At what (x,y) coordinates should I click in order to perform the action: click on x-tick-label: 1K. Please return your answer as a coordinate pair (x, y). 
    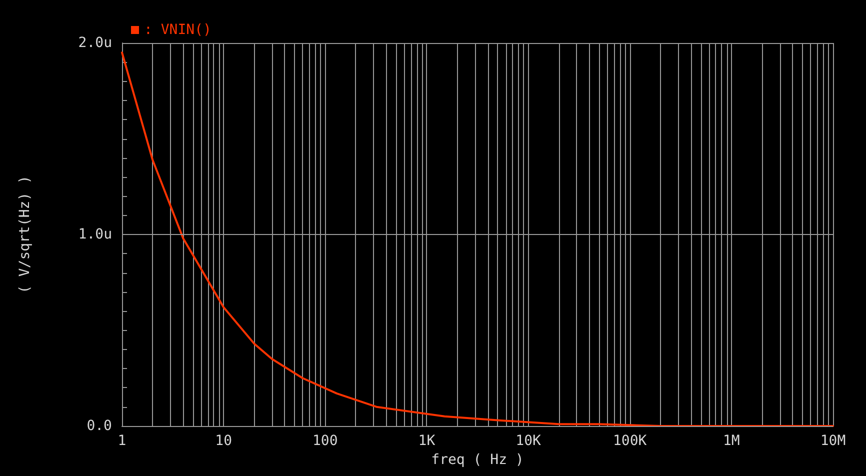
    Looking at the image, I should click on (427, 441).